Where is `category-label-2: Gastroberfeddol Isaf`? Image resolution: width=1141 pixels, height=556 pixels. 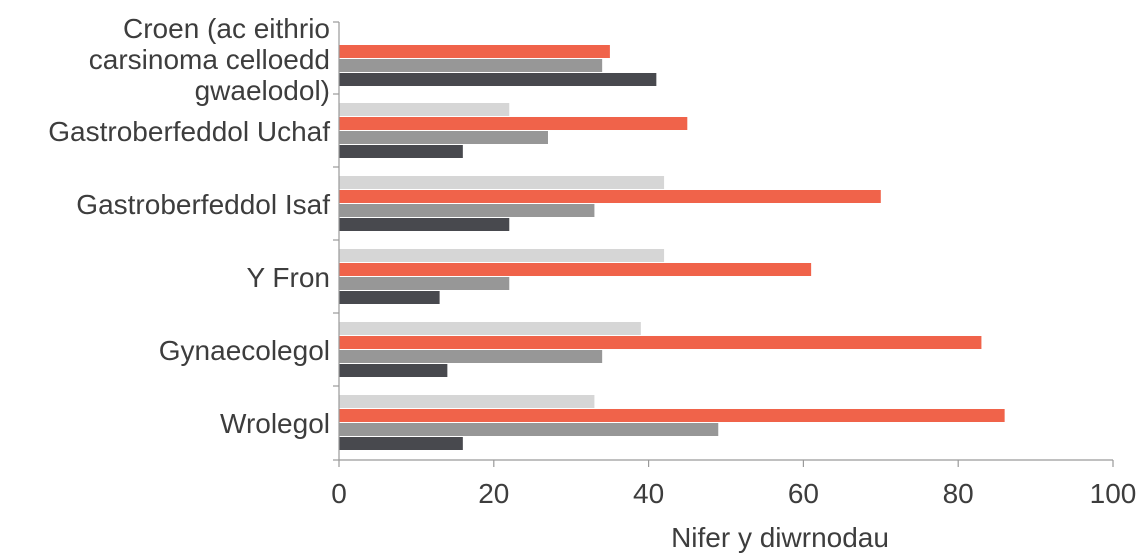
category-label-2: Gastroberfeddol Isaf is located at coordinates (203, 204).